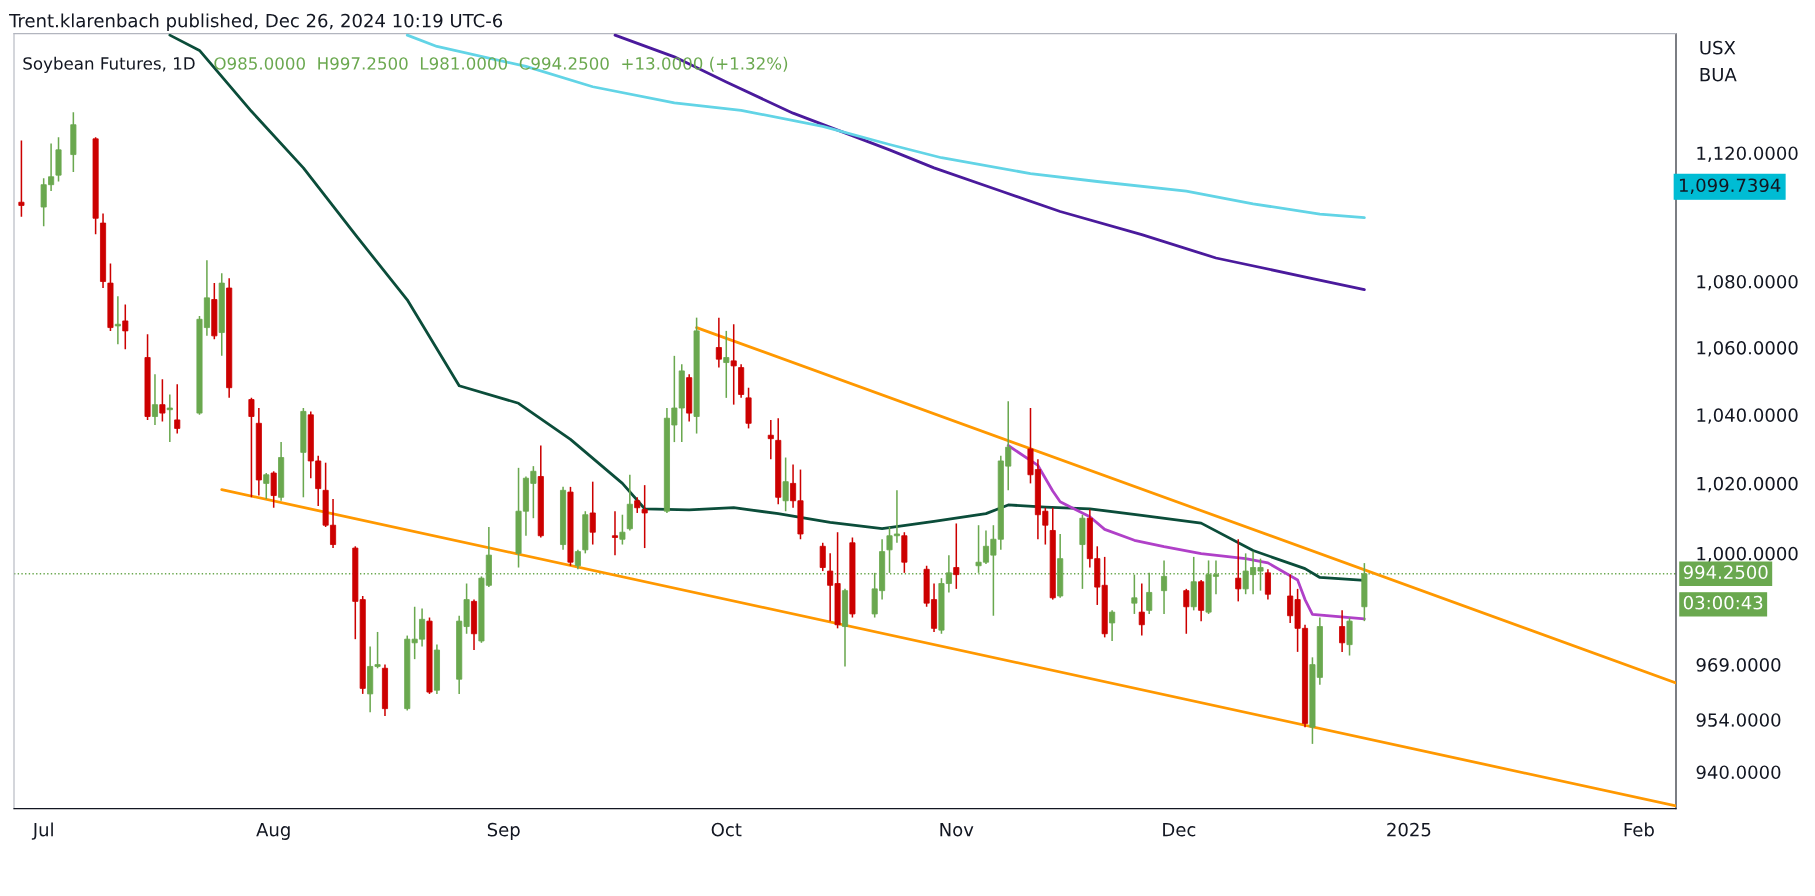 This screenshot has height=896, width=1815. I want to click on y-tick-label: 1,020.0000, so click(1747, 484).